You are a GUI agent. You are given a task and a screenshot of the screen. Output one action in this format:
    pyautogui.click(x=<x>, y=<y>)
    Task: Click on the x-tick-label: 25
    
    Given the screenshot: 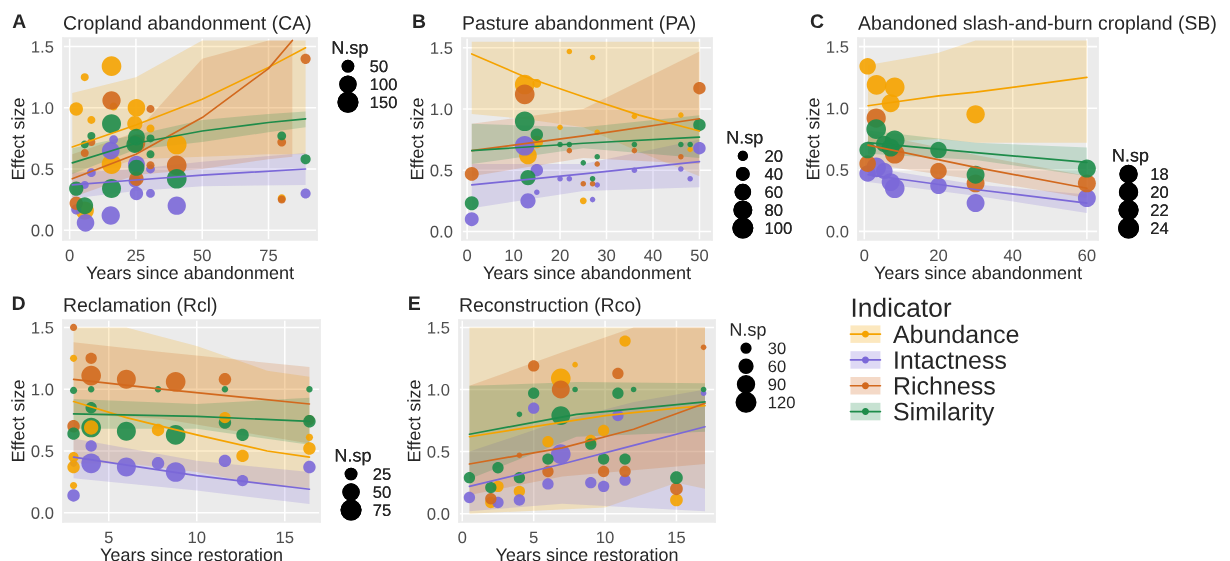 What is the action you would take?
    pyautogui.click(x=136, y=255)
    